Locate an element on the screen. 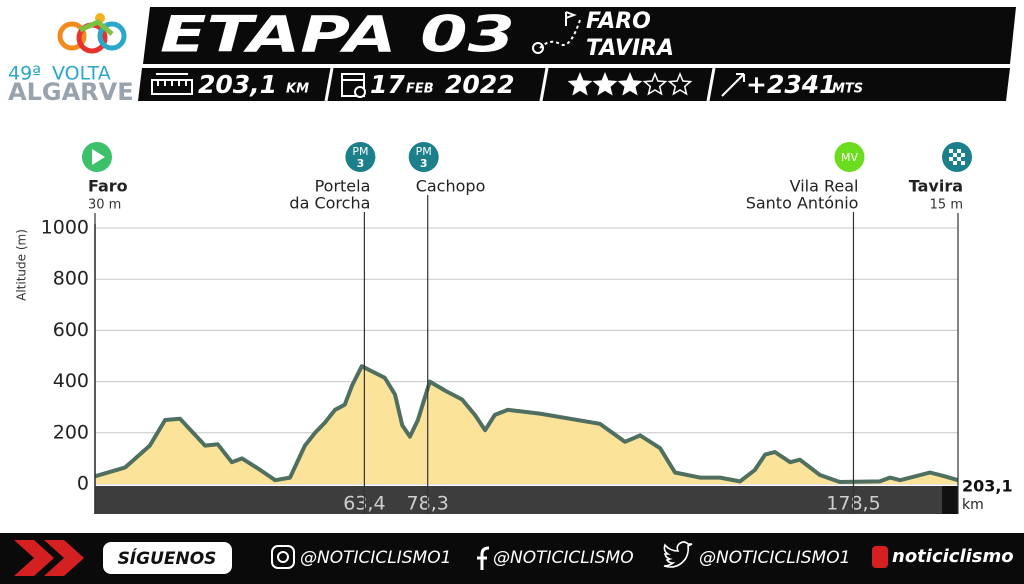 This screenshot has height=584, width=1024. follow: SÍGUENOS is located at coordinates (167, 558).